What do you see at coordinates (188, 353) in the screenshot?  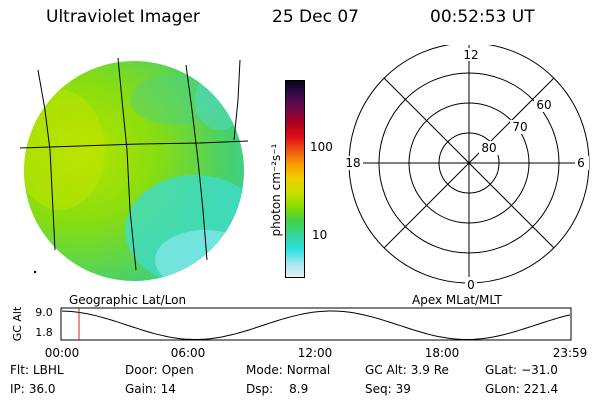 I see `time-tick-0600: 06:00` at bounding box center [188, 353].